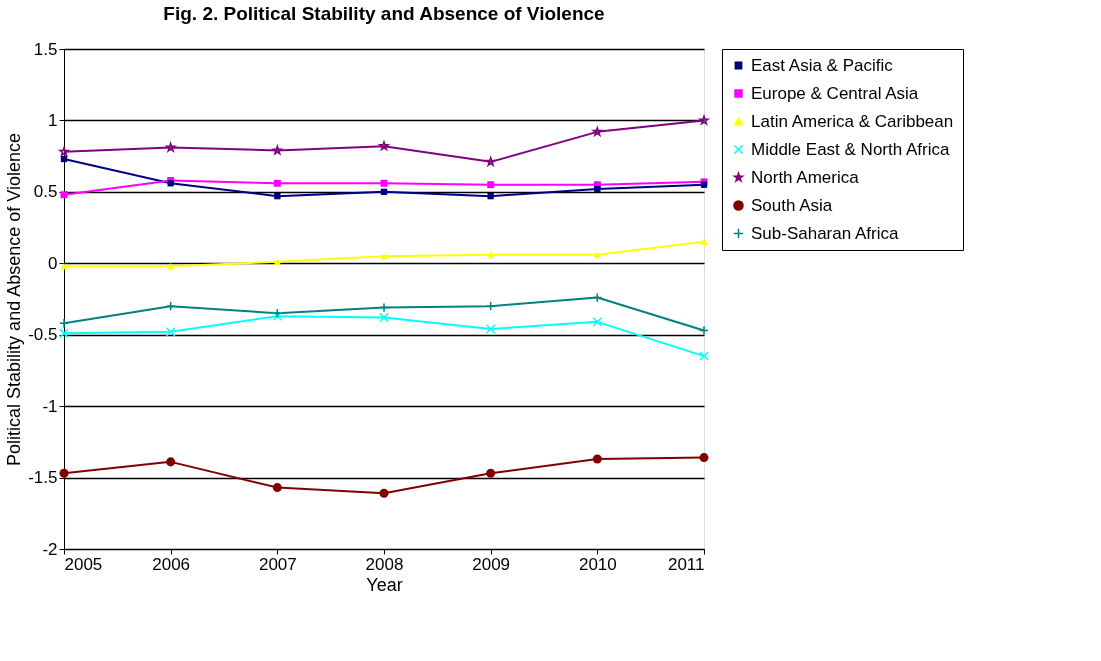 Image resolution: width=1101 pixels, height=661 pixels. What do you see at coordinates (852, 121) in the screenshot?
I see `legend-label: Latin America & Caribbean` at bounding box center [852, 121].